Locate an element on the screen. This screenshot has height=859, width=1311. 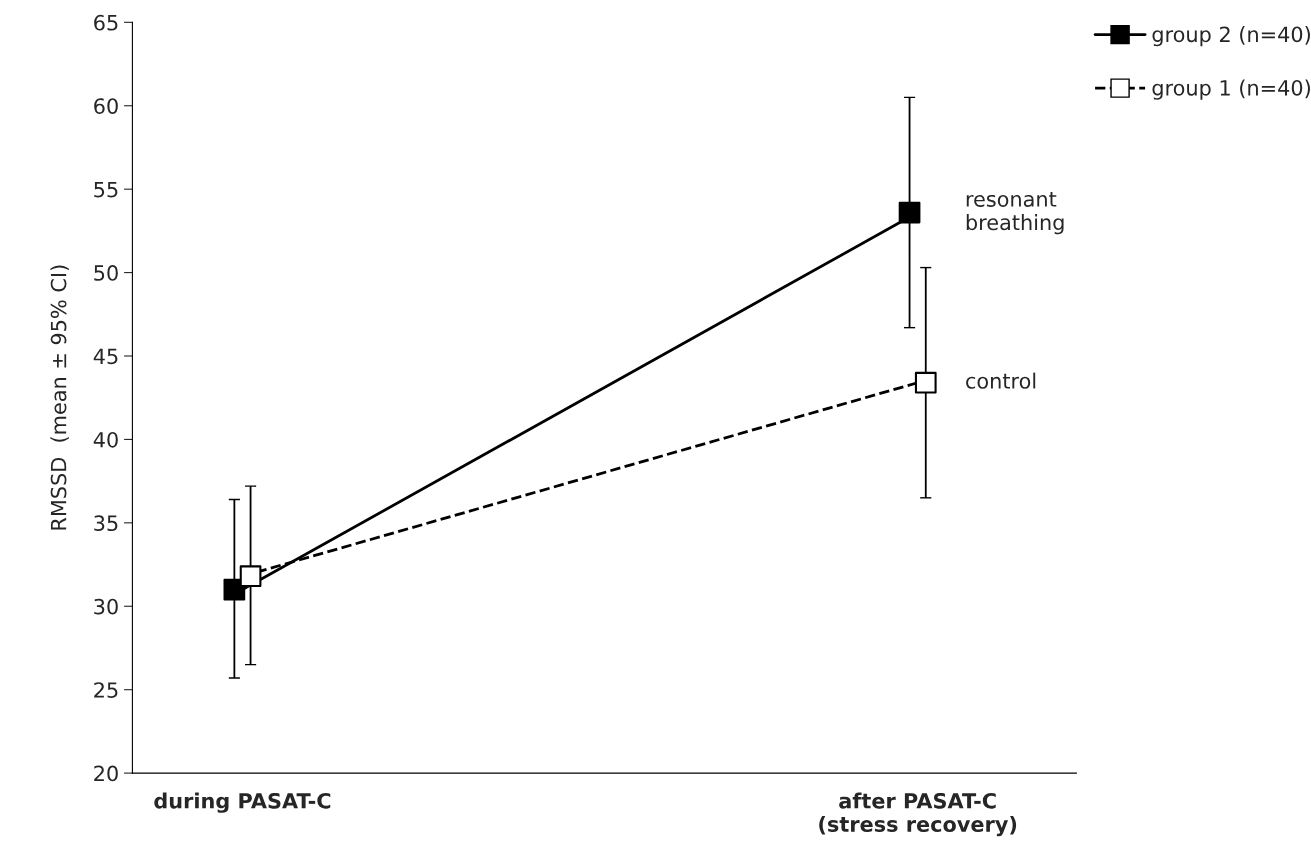
y-tick-label: 25 is located at coordinates (106, 690).